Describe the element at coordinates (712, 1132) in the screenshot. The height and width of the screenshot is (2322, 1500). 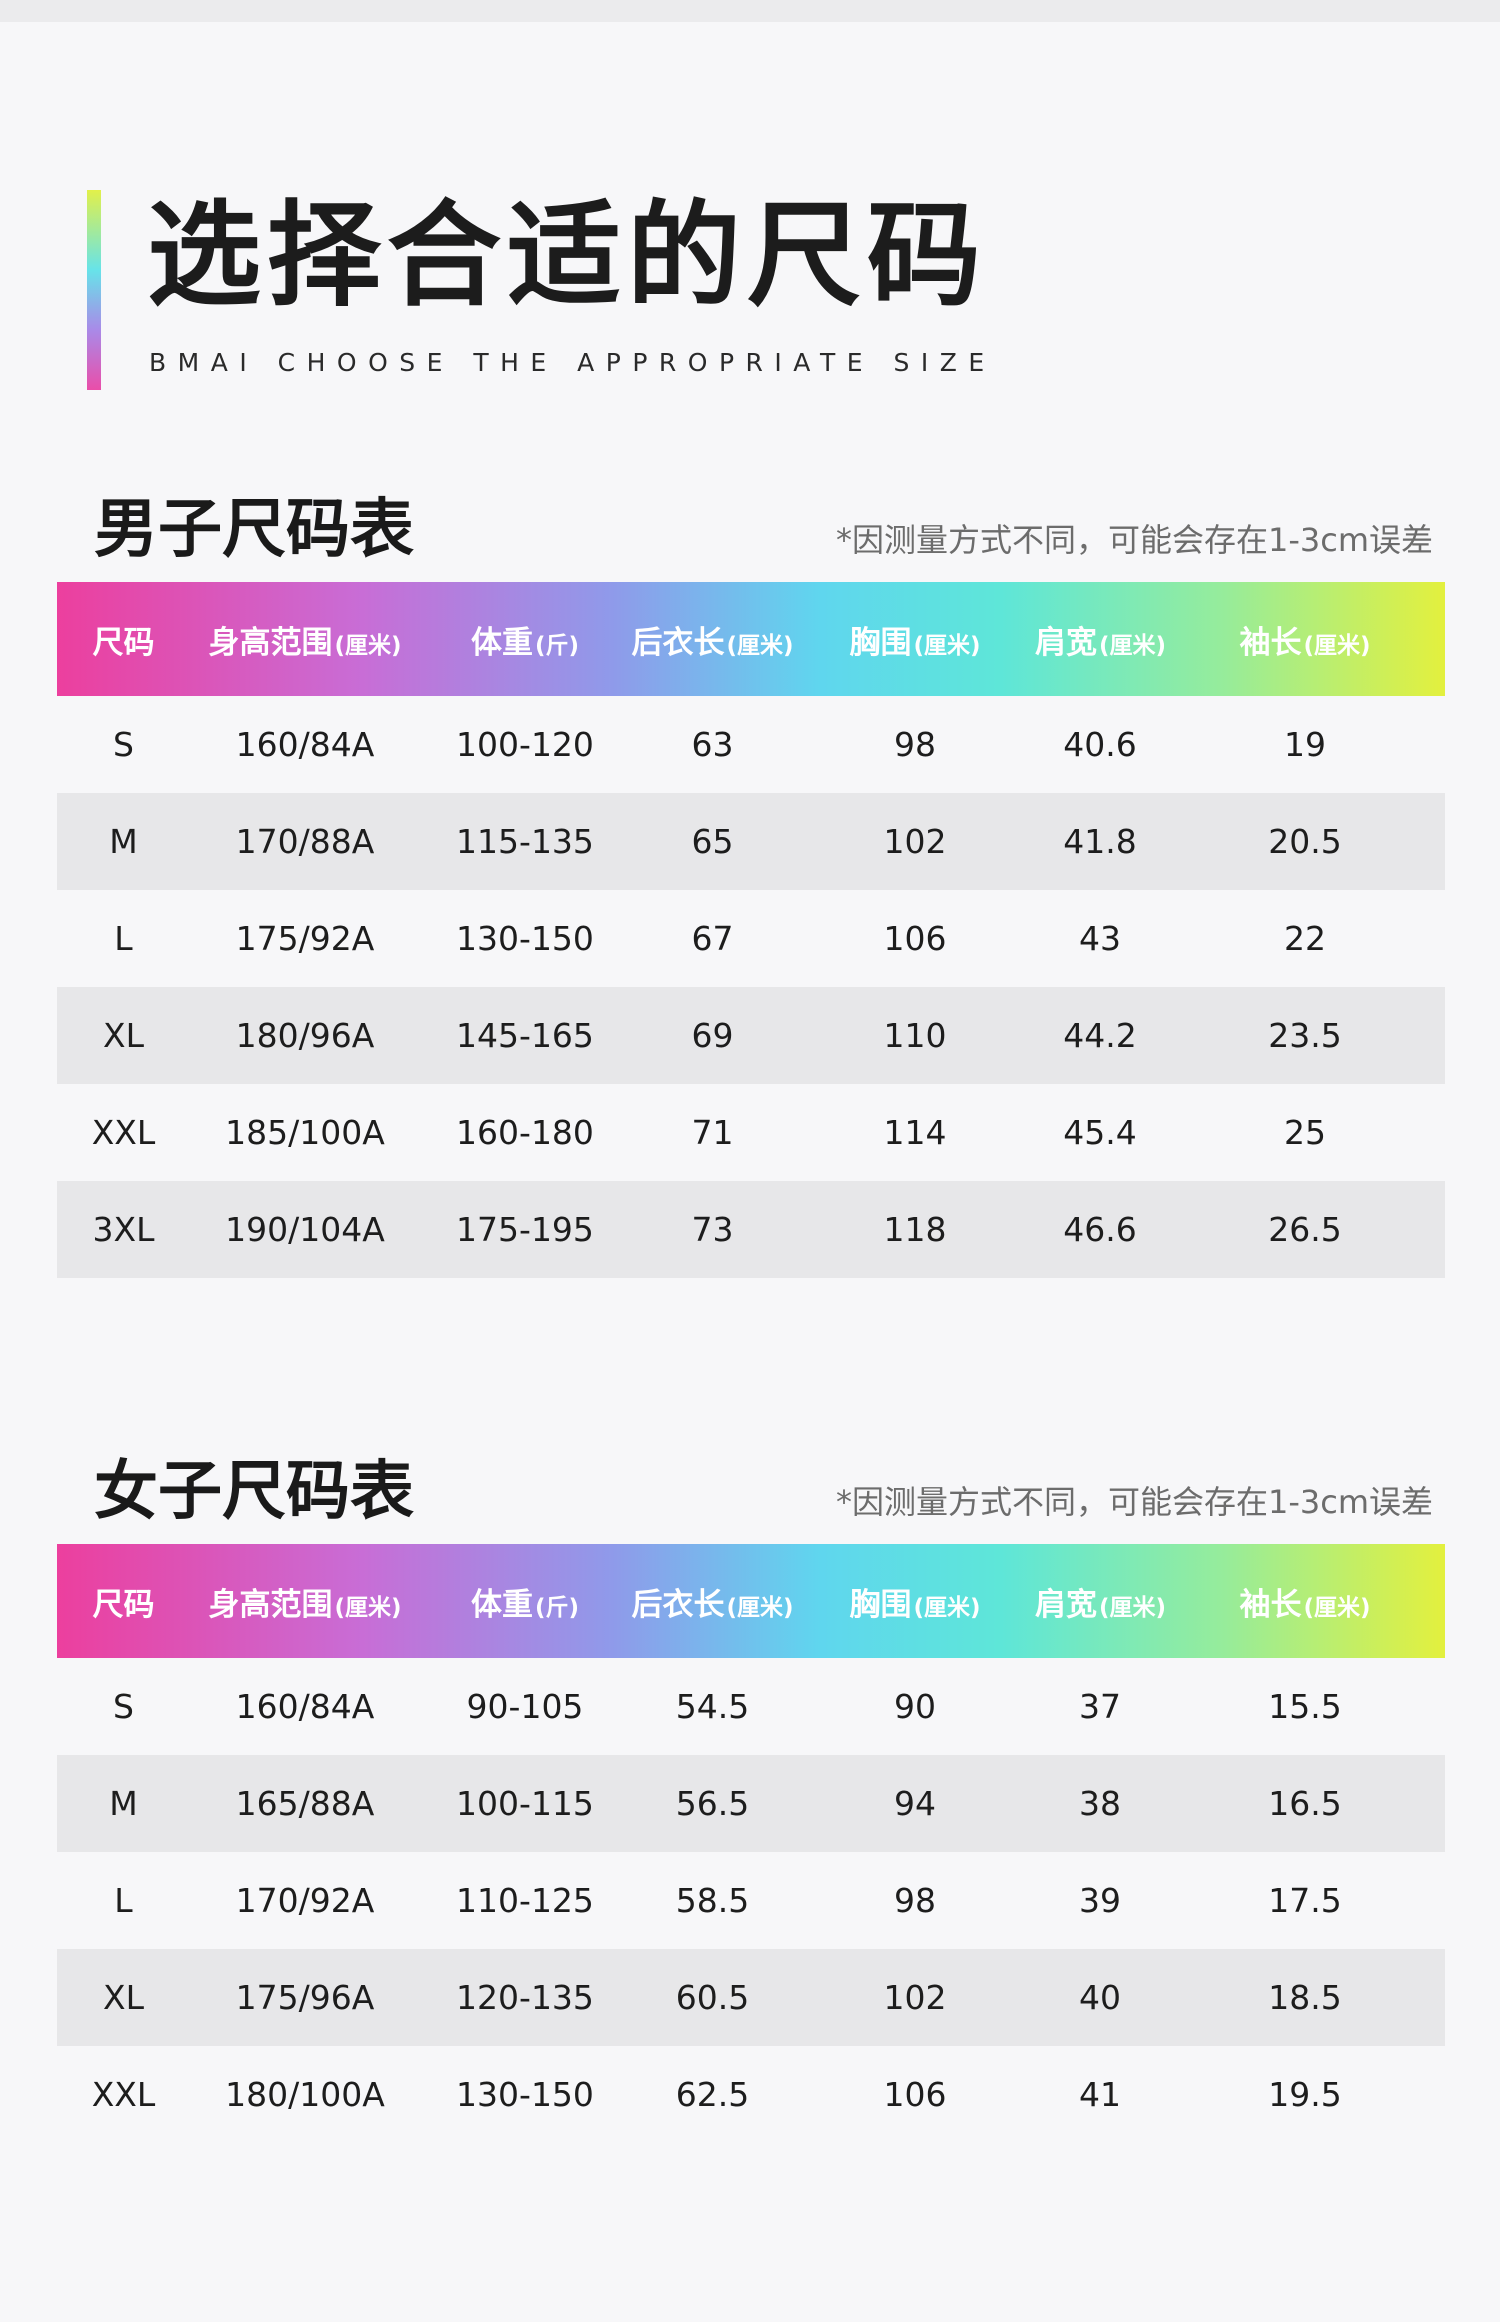
I see `table-cell: 71` at that location.